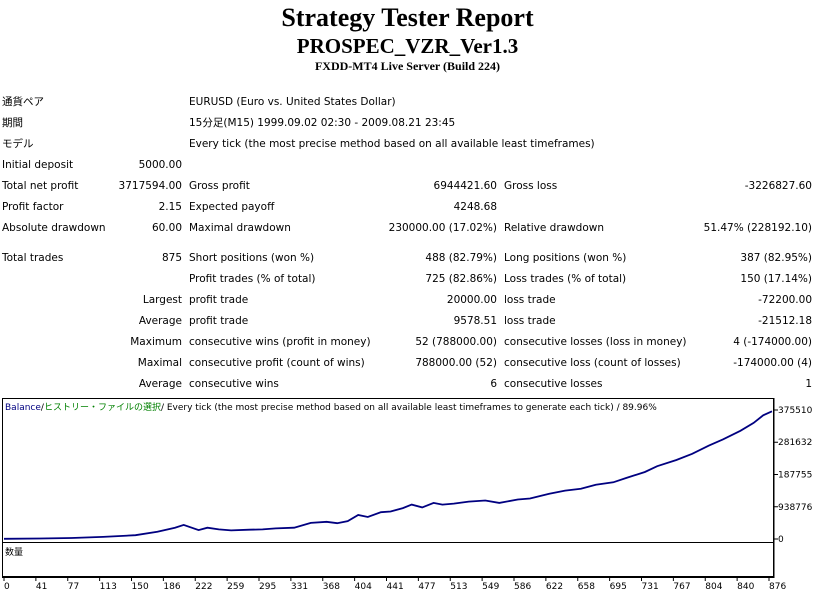  Describe the element at coordinates (426, 587) in the screenshot. I see `x-tick-label: 477` at that location.